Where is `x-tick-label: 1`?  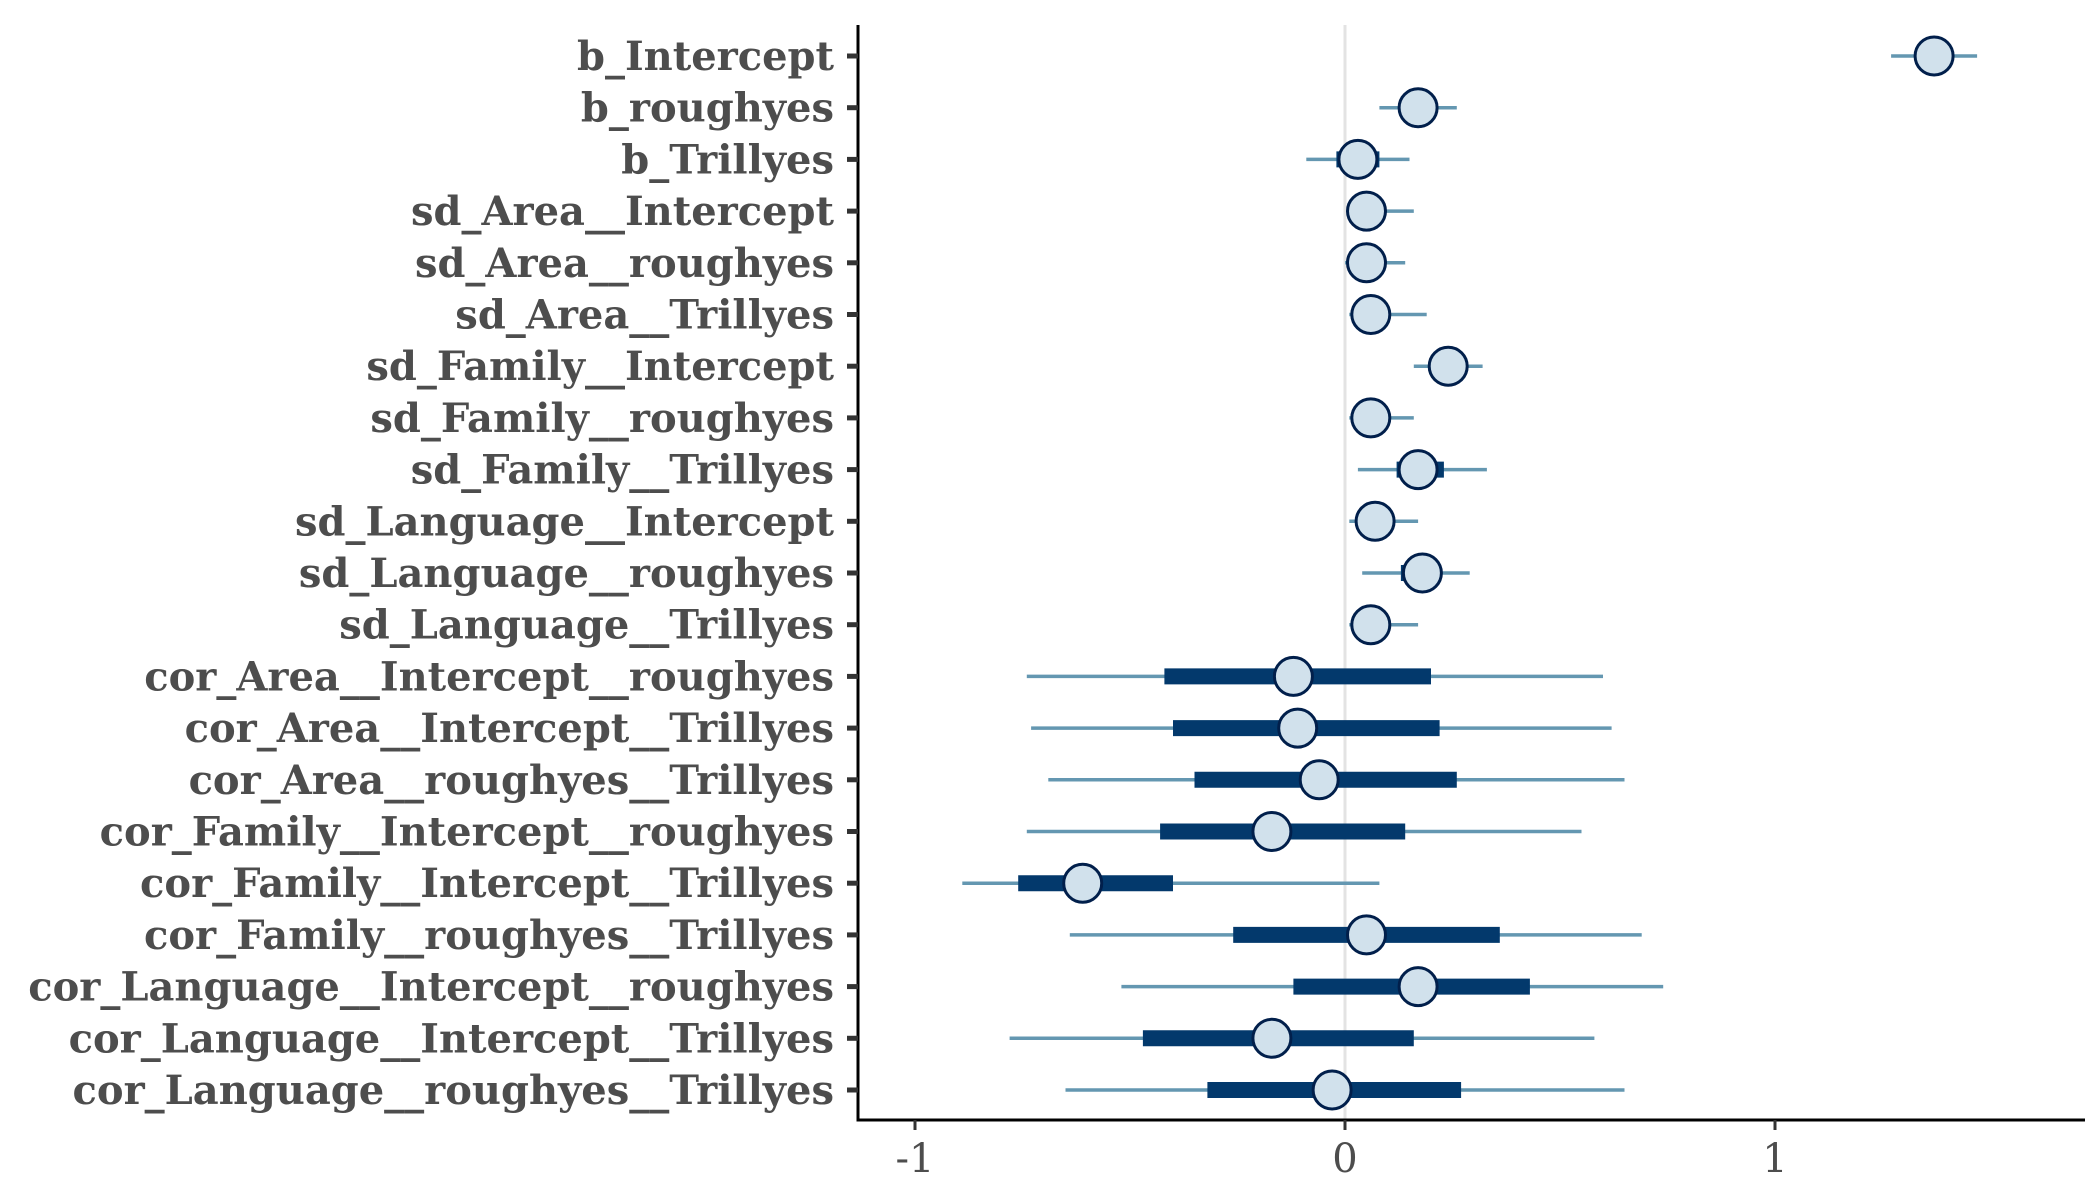
x-tick-label: 1 is located at coordinates (1774, 1159).